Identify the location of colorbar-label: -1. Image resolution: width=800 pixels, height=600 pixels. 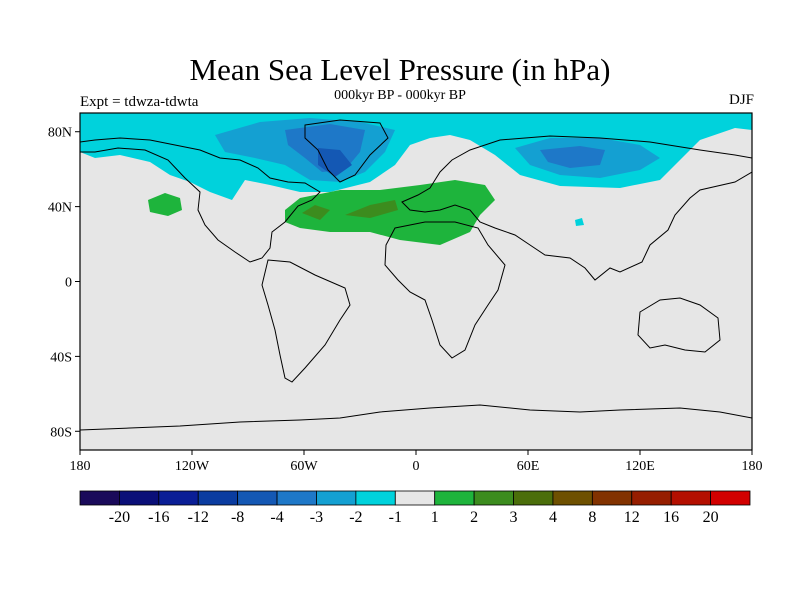
(395, 517).